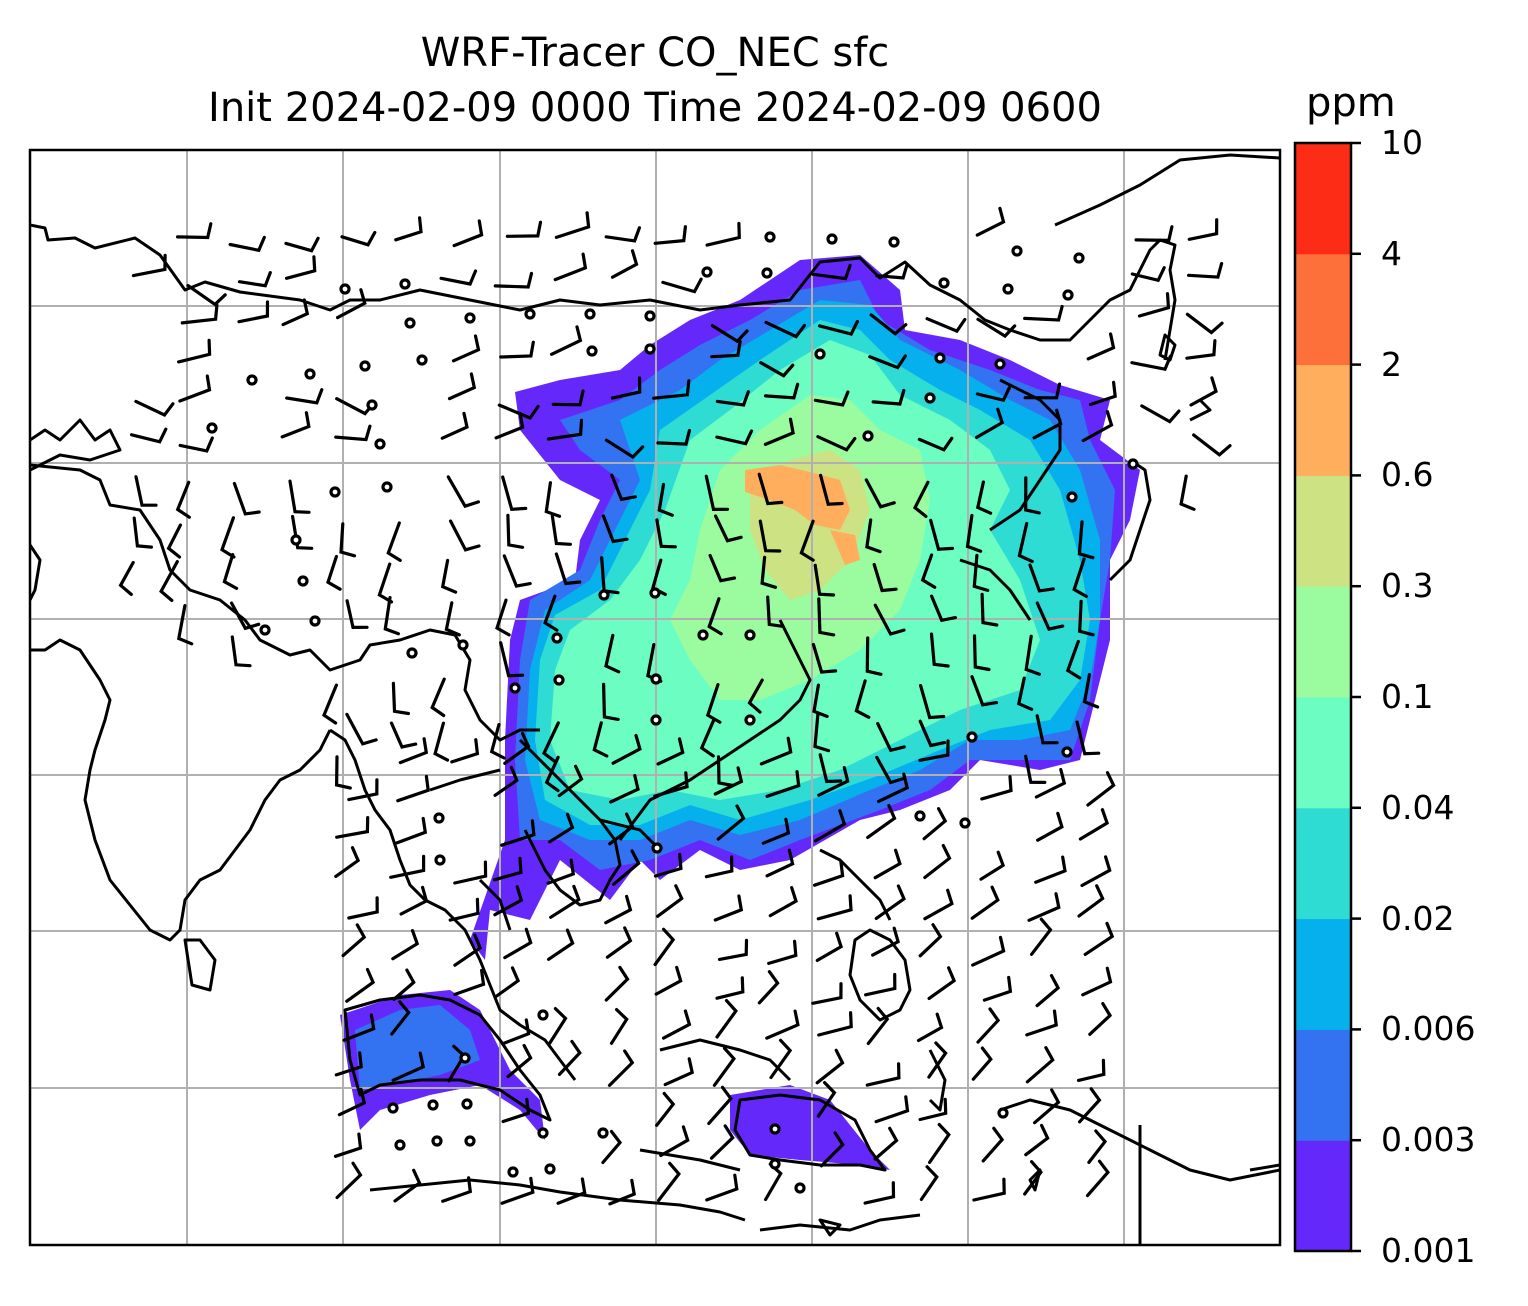 The image size is (1528, 1306). I want to click on colorbar-tick-label: 0.3, so click(1407, 586).